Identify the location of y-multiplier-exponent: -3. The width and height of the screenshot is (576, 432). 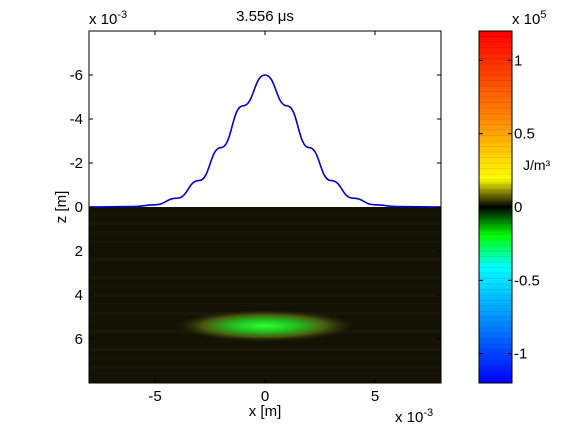
(122, 15).